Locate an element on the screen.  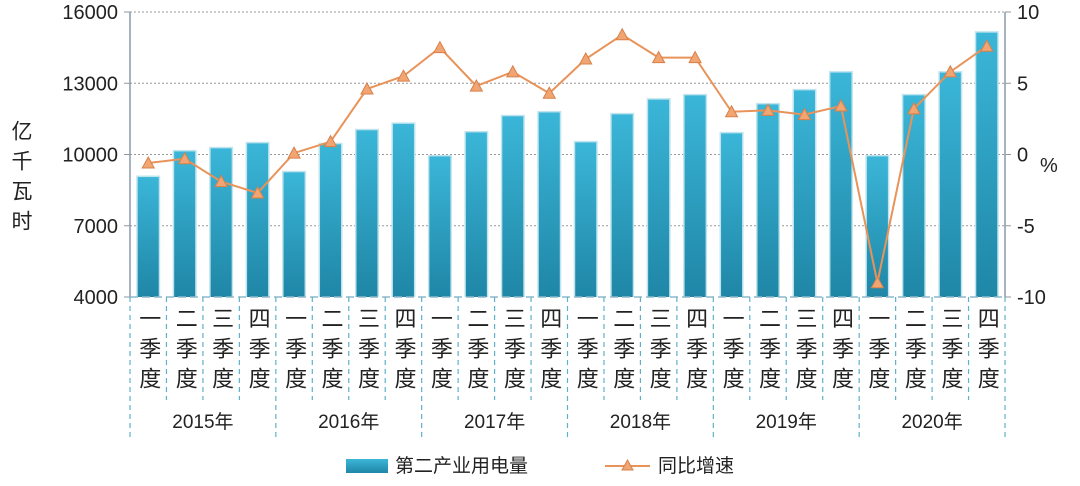
legend-bar-swatch is located at coordinates (367, 466).